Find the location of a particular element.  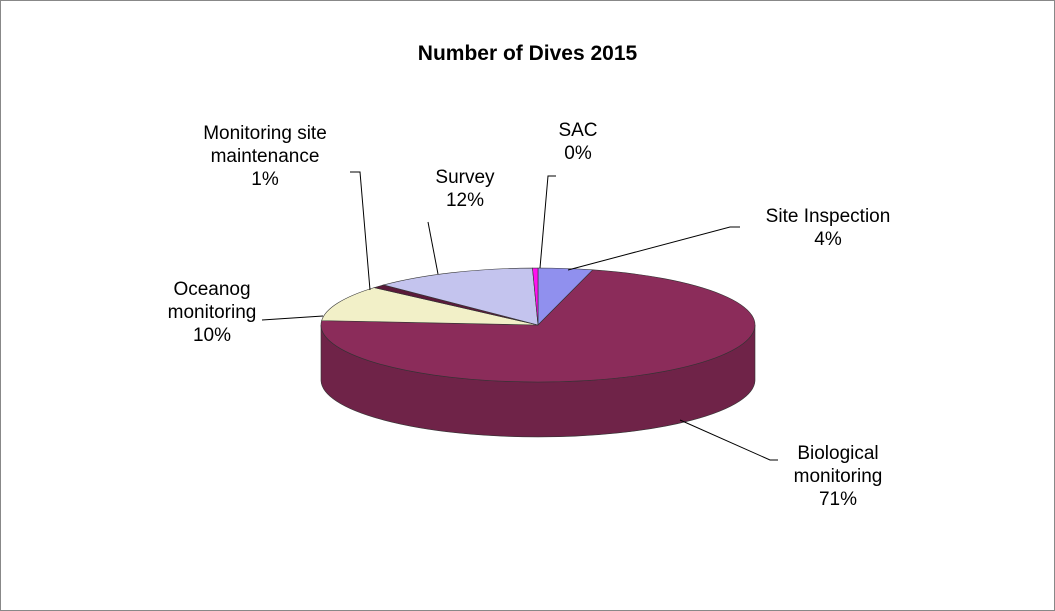

chart-title: Number of Dives 2015 is located at coordinates (527, 53).